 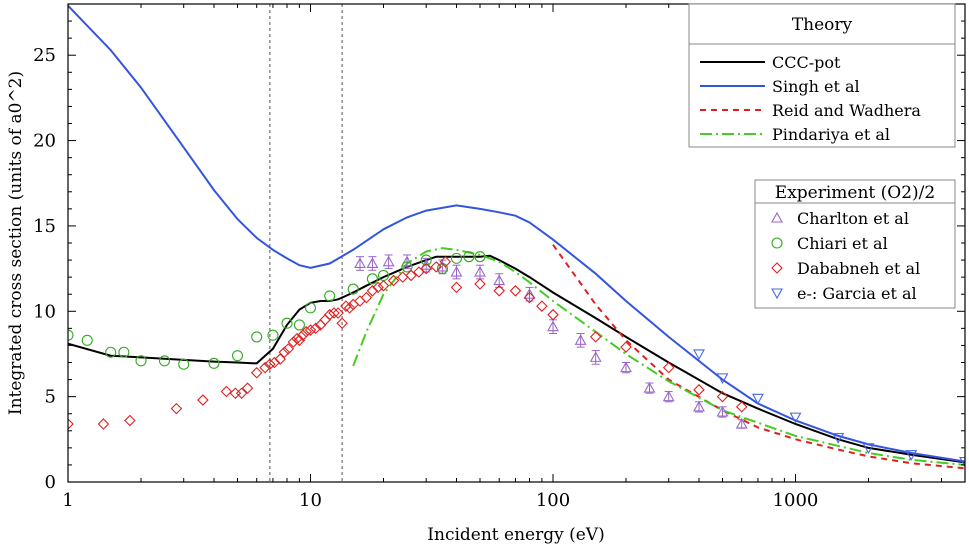 What do you see at coordinates (515, 535) in the screenshot?
I see `x-axis-title: Incident energy (eV)` at bounding box center [515, 535].